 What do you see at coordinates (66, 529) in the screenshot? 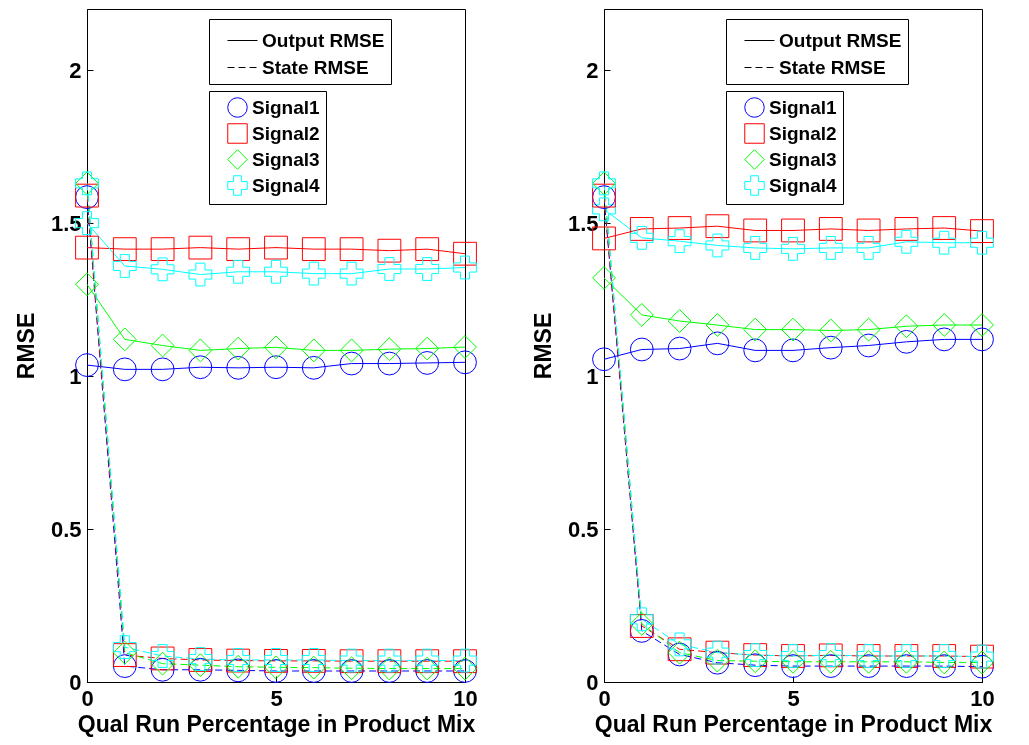
I see `y-tick-label: 0.5` at bounding box center [66, 529].